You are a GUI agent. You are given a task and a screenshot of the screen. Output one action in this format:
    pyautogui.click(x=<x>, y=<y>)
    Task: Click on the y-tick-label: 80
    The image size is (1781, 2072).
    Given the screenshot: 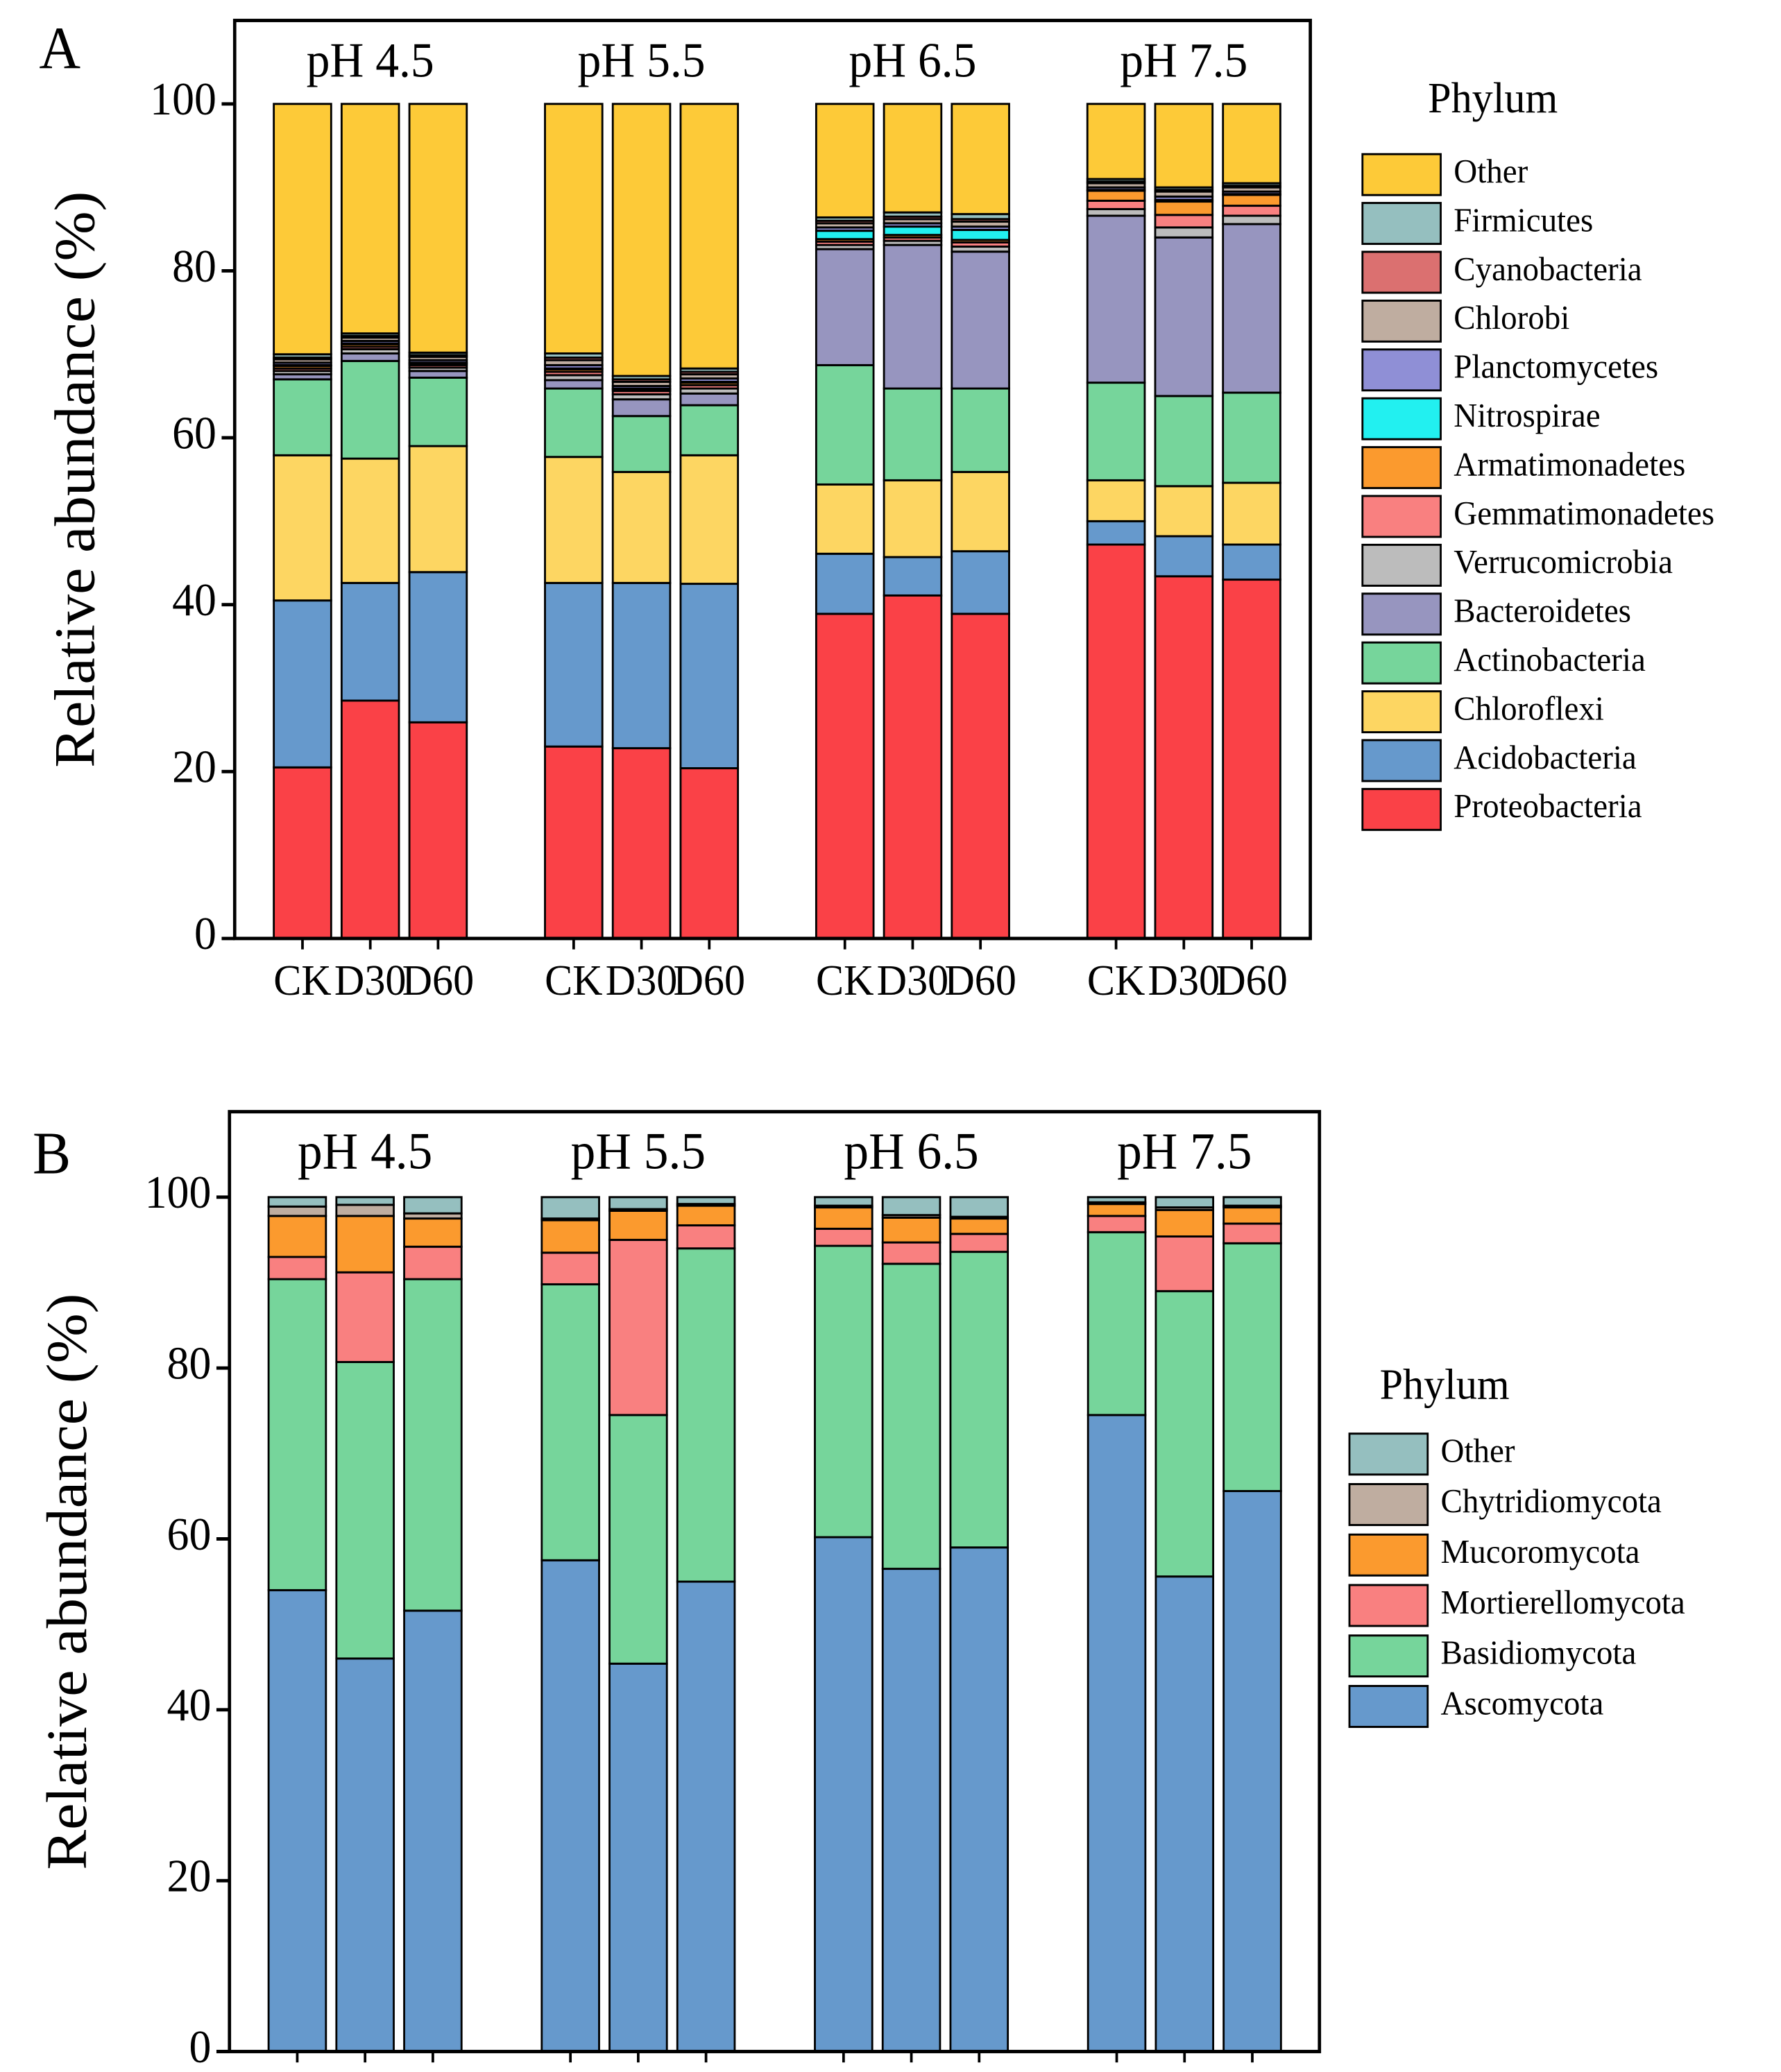 What is the action you would take?
    pyautogui.click(x=194, y=266)
    